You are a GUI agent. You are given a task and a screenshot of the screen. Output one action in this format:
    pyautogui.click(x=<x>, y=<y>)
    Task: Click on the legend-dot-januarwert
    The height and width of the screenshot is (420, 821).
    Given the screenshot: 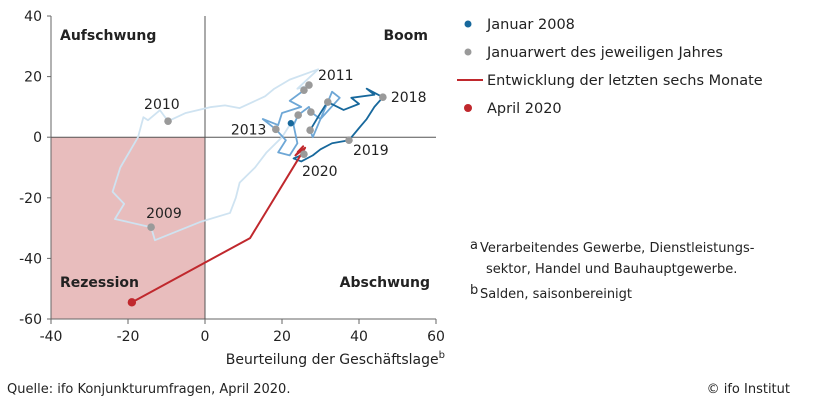 What is the action you would take?
    pyautogui.click(x=468, y=52)
    